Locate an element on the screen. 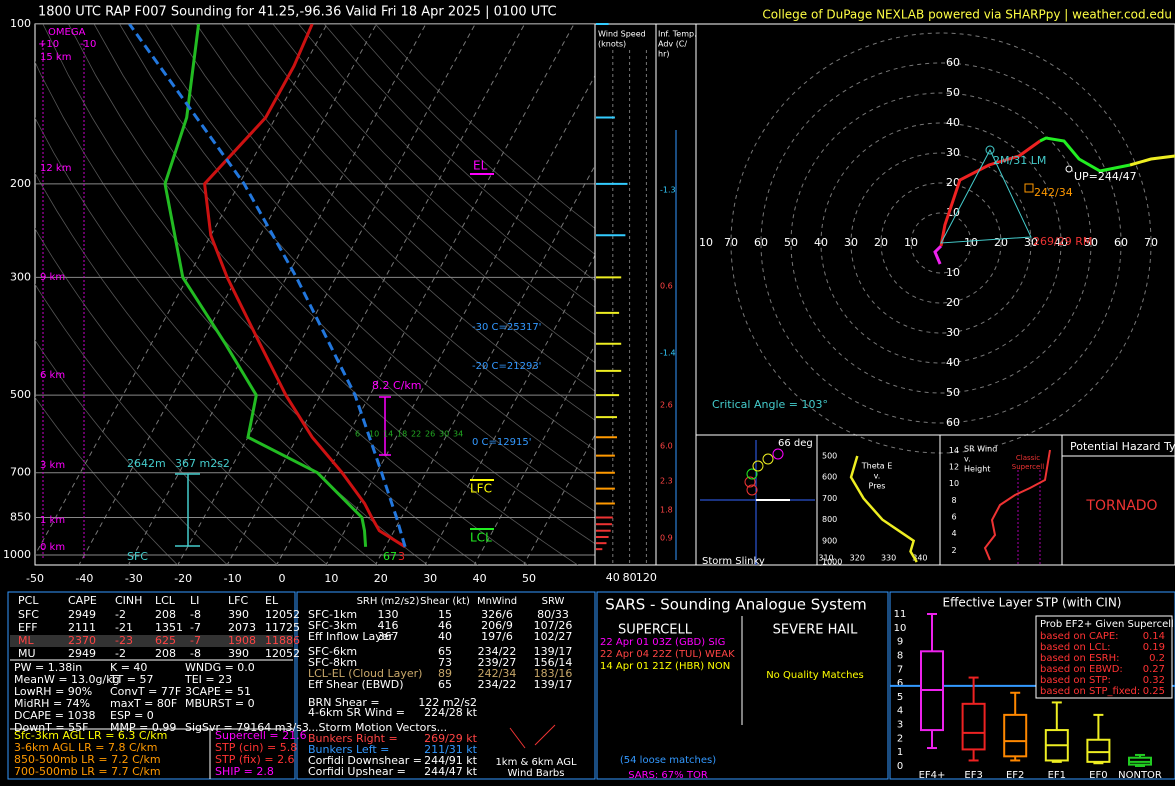 This screenshot has width=1175, height=786. label: 326/6 is located at coordinates (497, 614).